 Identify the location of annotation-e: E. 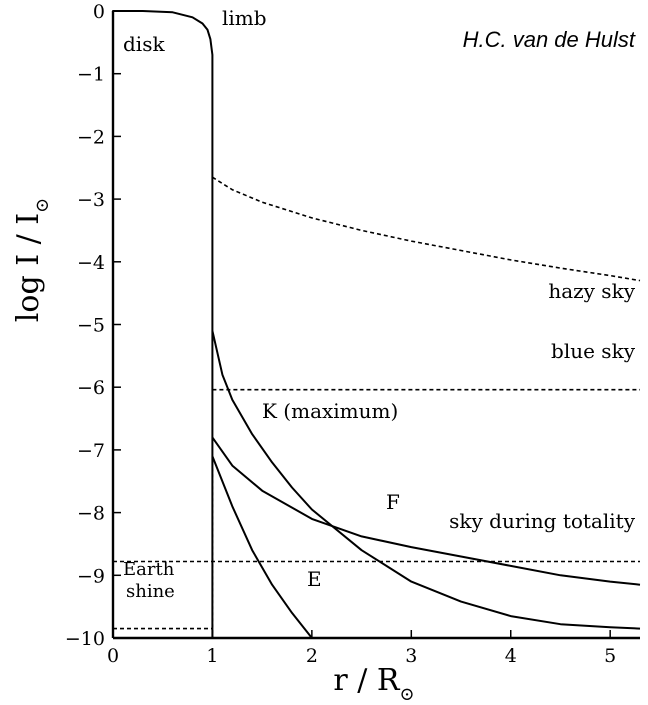
(314, 579).